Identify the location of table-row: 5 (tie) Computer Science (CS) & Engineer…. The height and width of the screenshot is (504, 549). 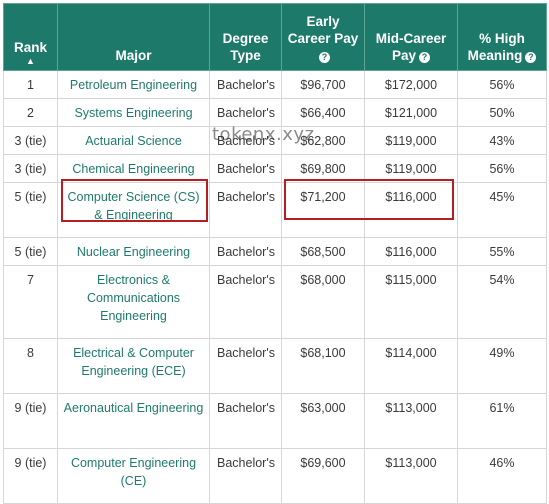
(275, 210).